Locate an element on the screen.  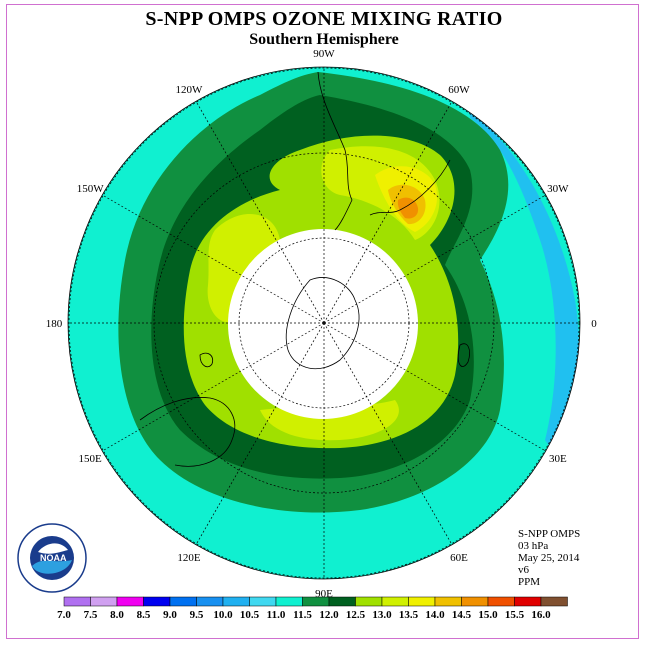
info-level: 03 hPa is located at coordinates (533, 546).